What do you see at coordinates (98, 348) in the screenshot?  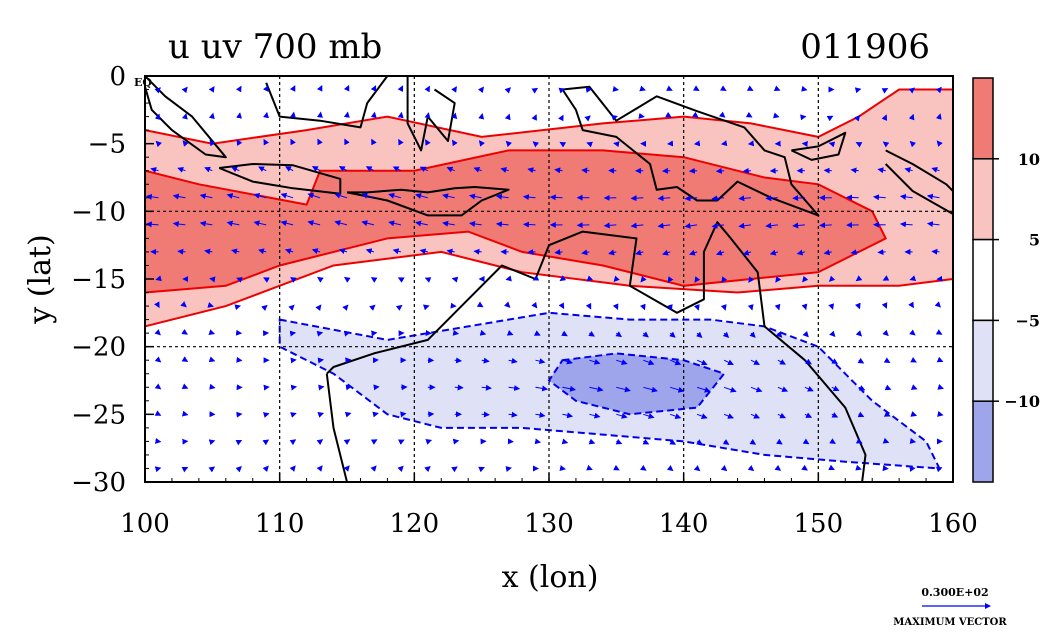 I see `y-tick-label: −20` at bounding box center [98, 348].